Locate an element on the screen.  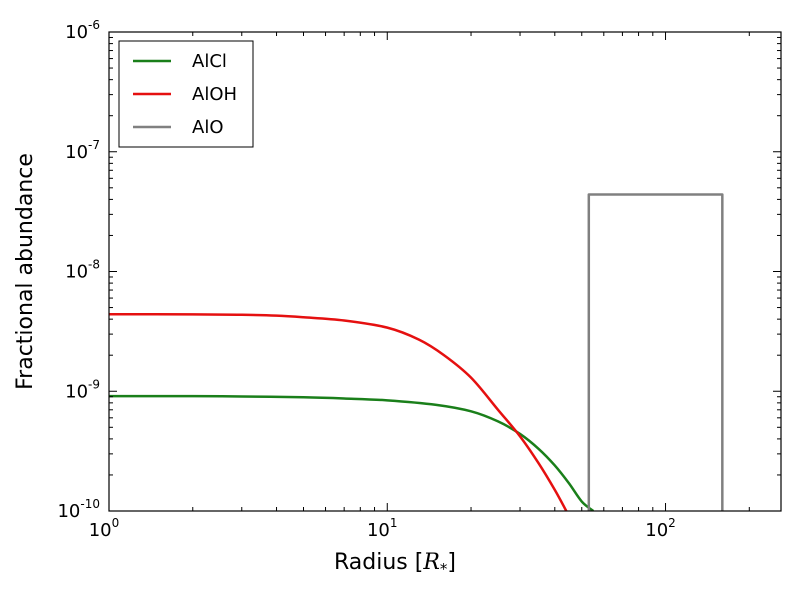
legend-label-alcl: AlCl is located at coordinates (209, 61).